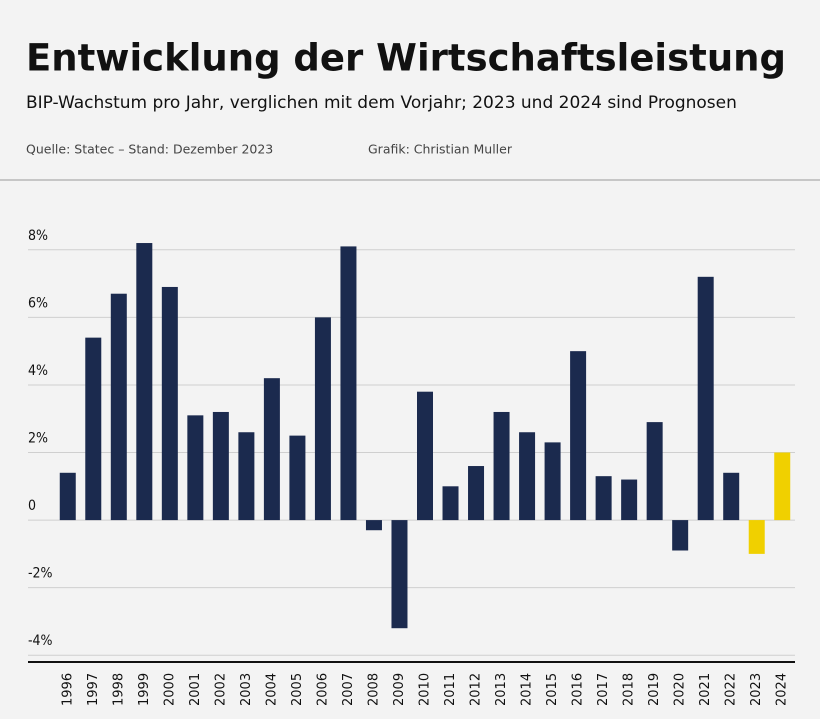 The width and height of the screenshot is (820, 719). I want to click on x-tick-label: 2004, so click(271, 689).